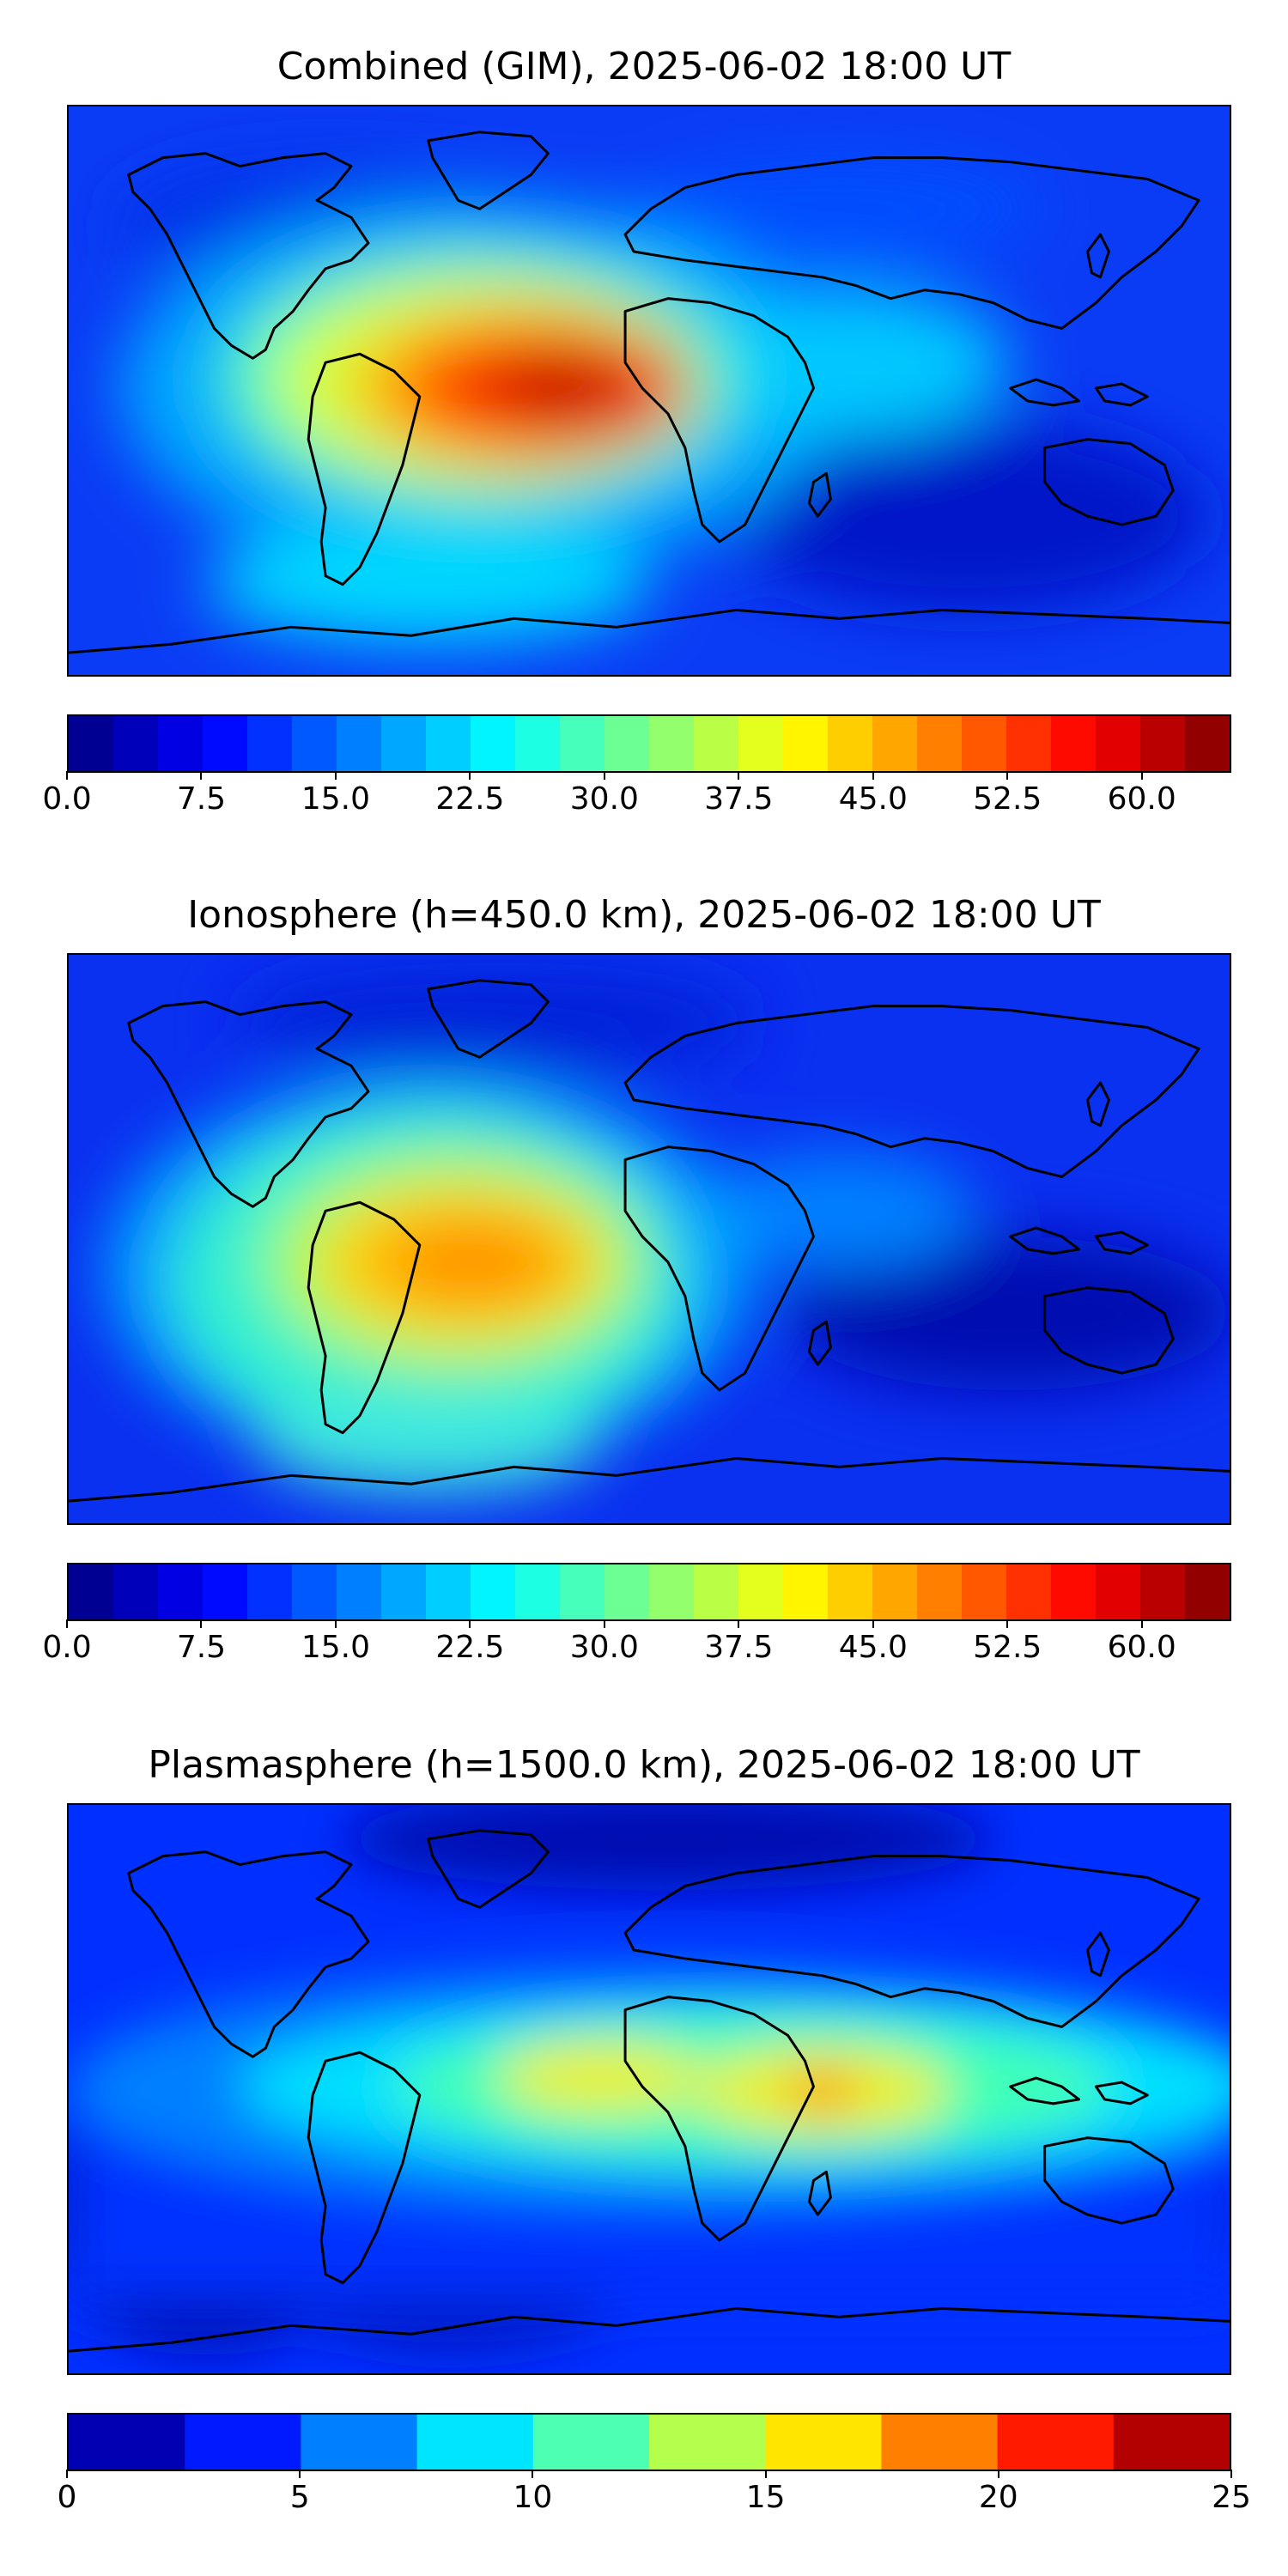 This screenshot has height=2576, width=1288. Describe the element at coordinates (654, 2495) in the screenshot. I see `panel-3-colorbar-ticks: 0 5 10 15 20 25` at that location.